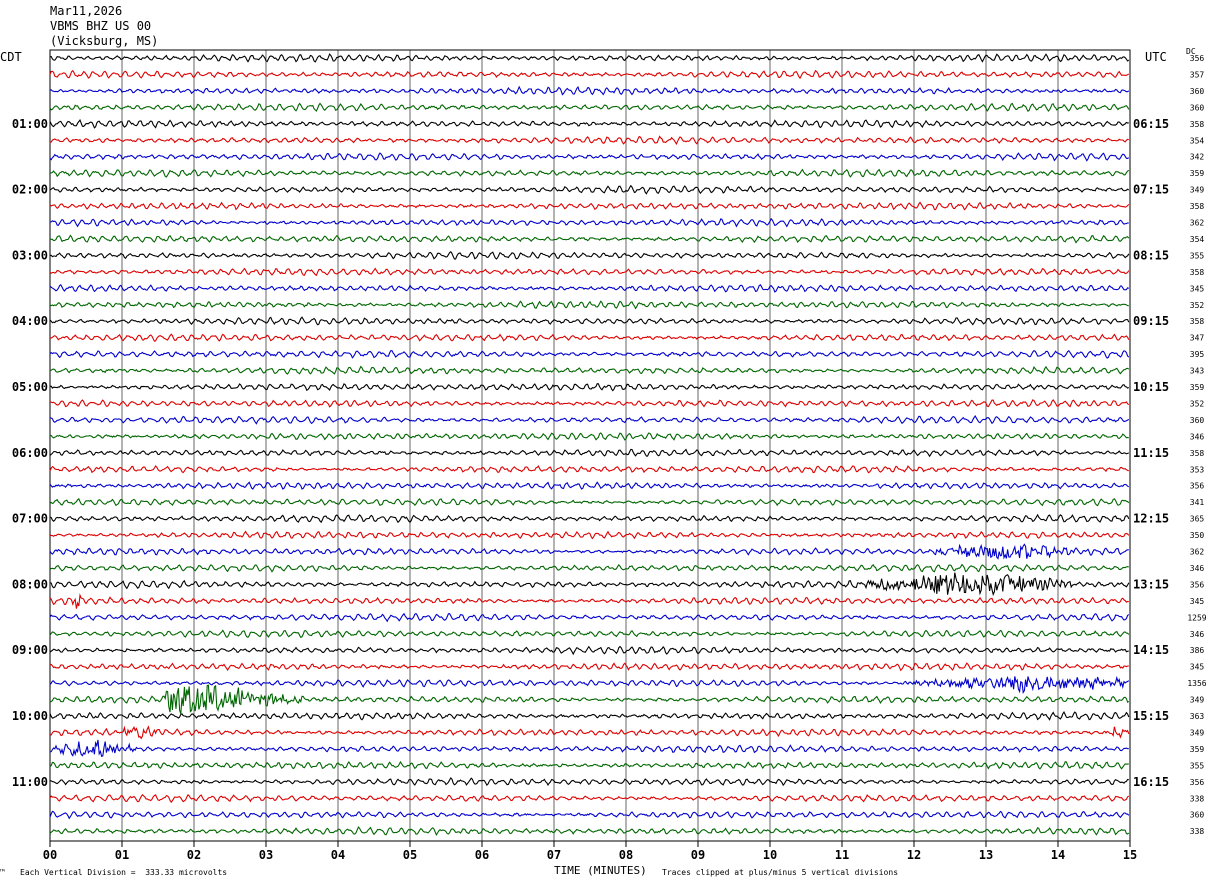  What do you see at coordinates (1151, 387) in the screenshot?
I see `right-hour-label: 10:15` at bounding box center [1151, 387].